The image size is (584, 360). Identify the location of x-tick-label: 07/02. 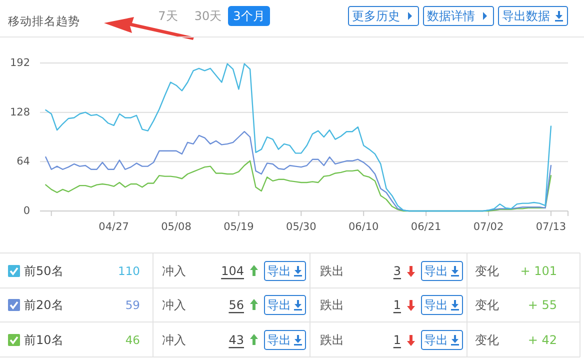
(488, 227).